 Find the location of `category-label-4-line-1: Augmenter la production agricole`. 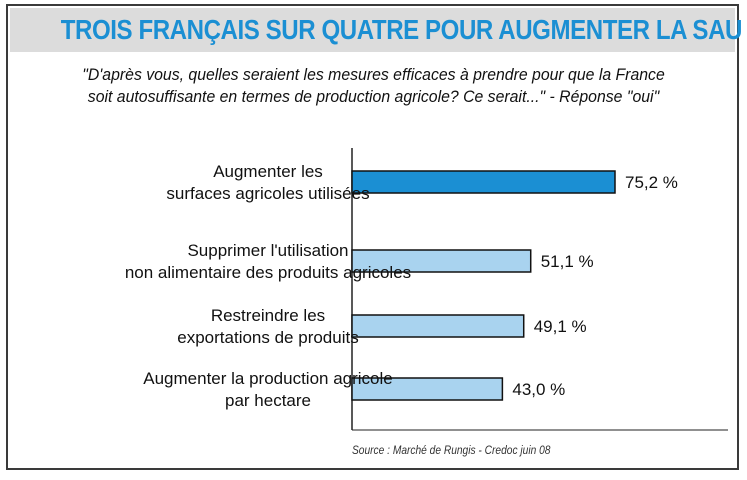

category-label-4-line-1: Augmenter la production agricole is located at coordinates (267, 378).